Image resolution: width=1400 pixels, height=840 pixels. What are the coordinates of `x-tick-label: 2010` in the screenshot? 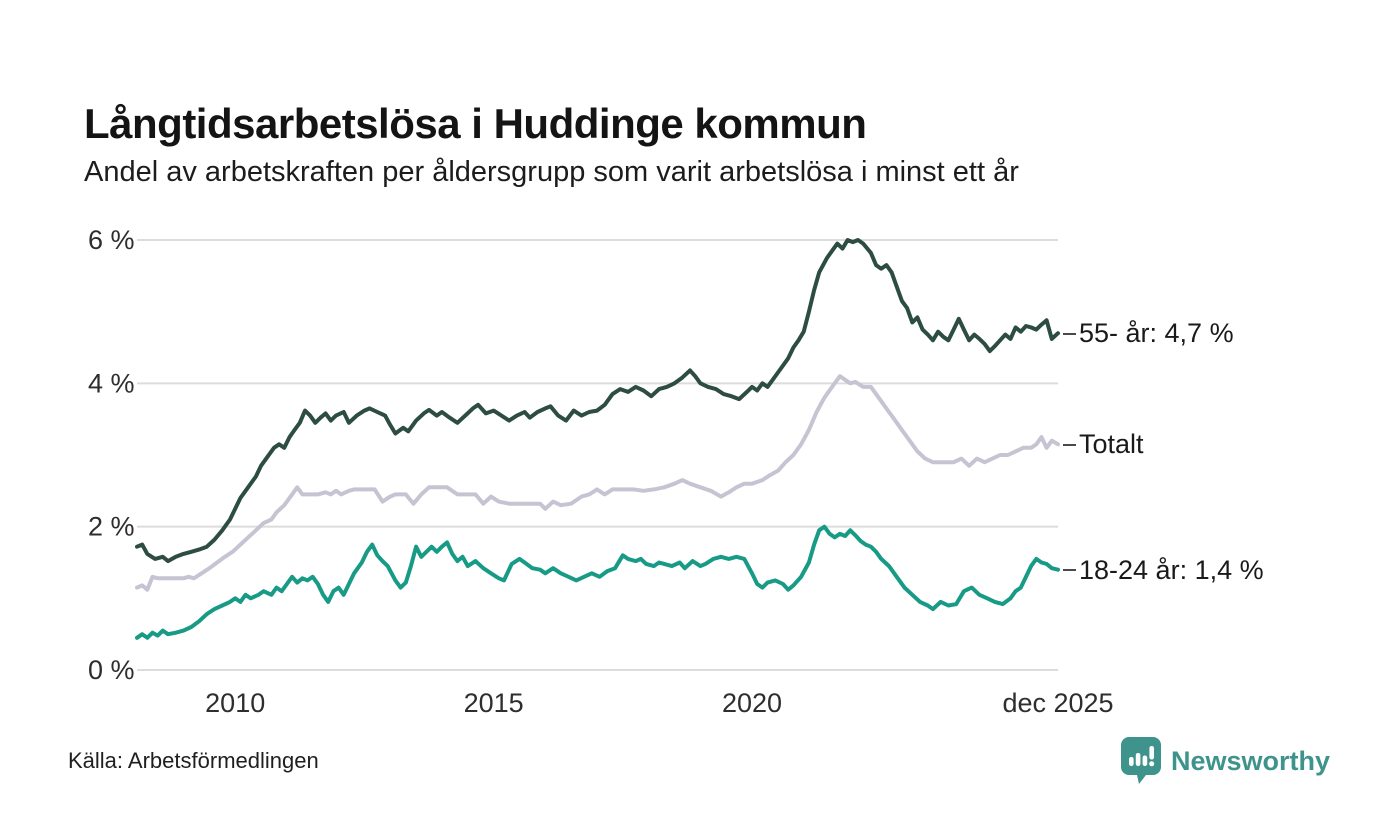 It's located at (235, 703).